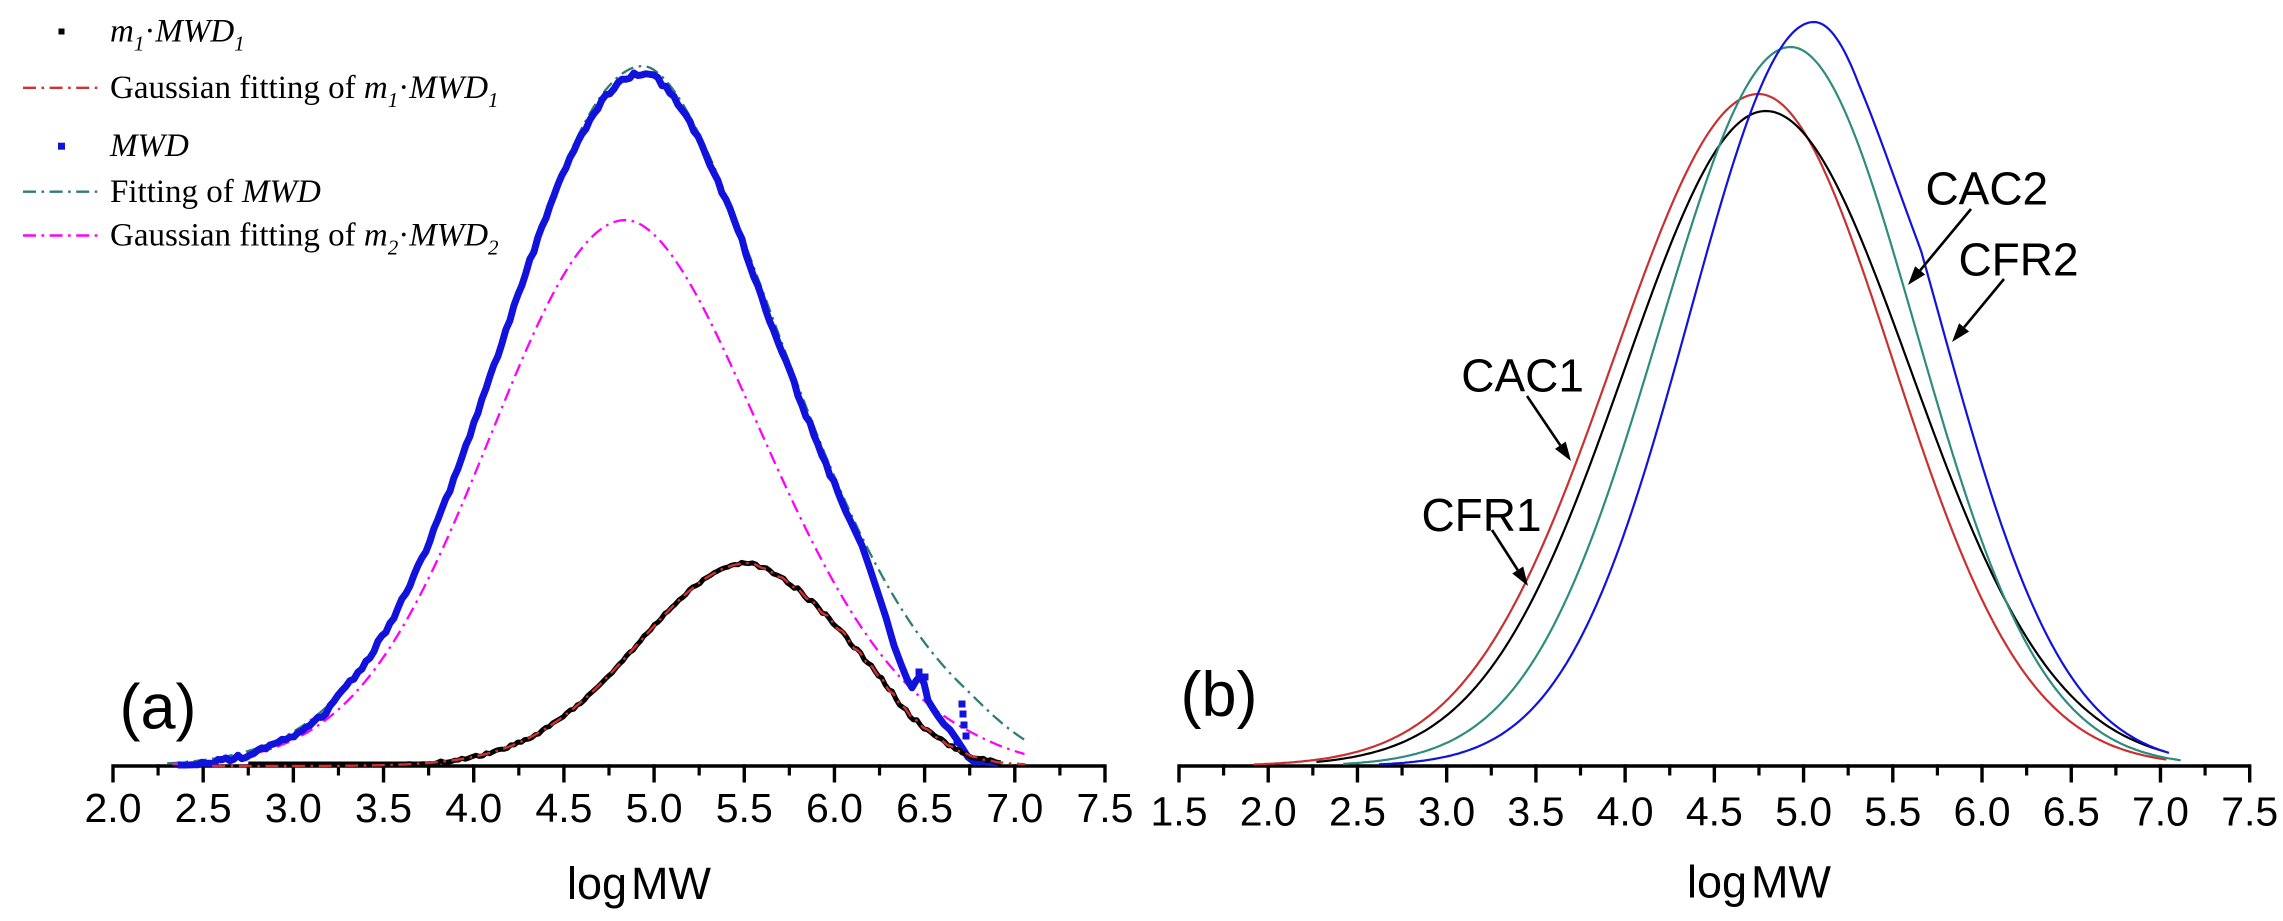 This screenshot has width=2283, height=921. Describe the element at coordinates (177, 34) in the screenshot. I see `svg-text: m1·MWD1` at that location.